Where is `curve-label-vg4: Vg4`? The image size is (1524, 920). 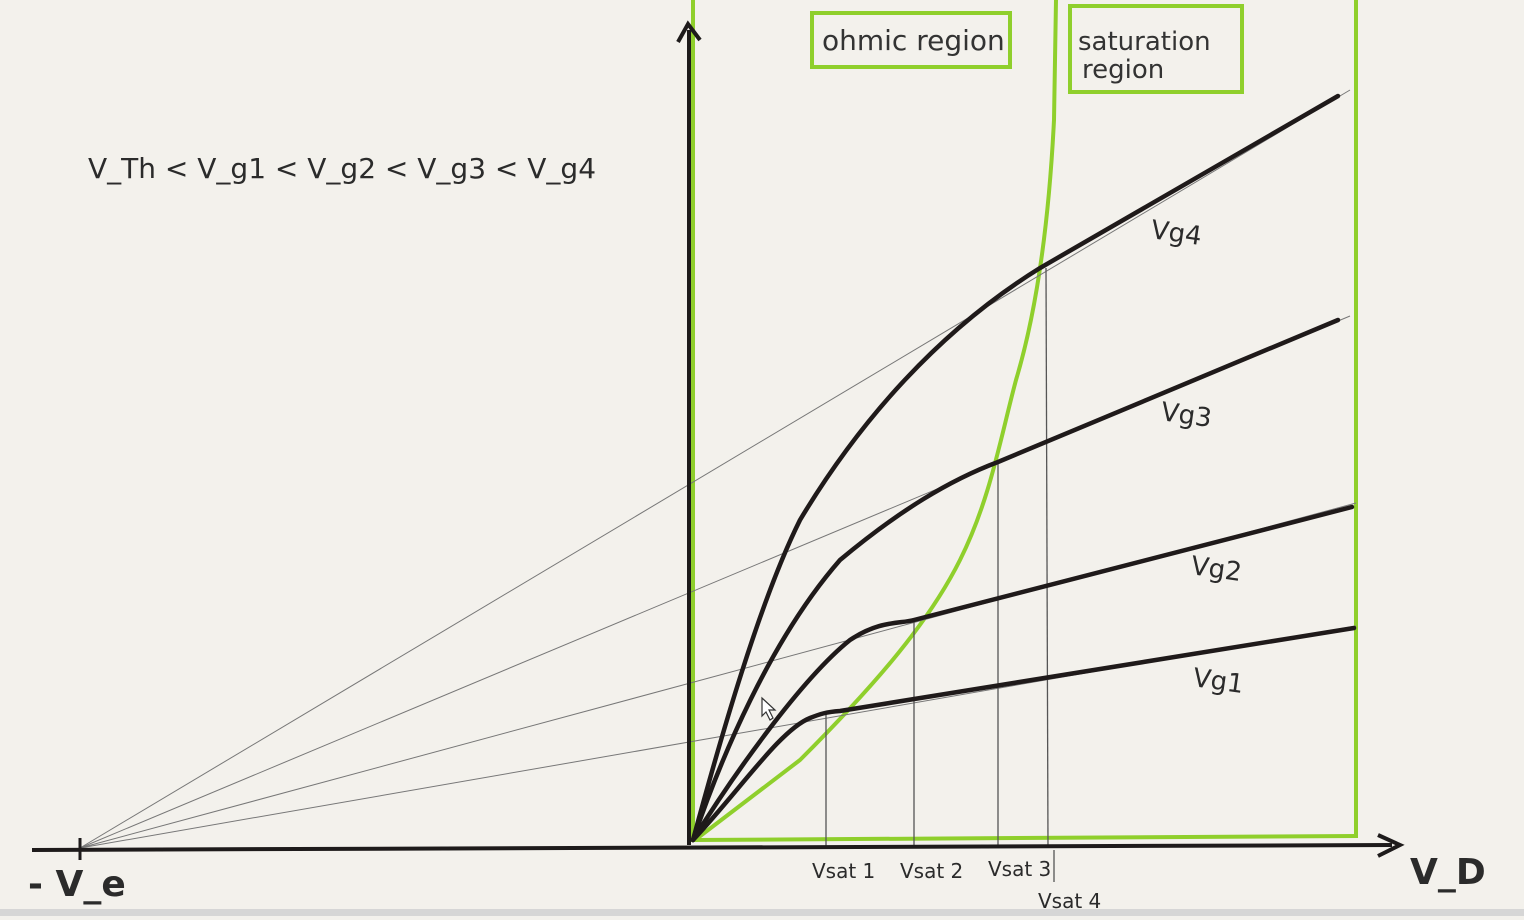
curve-label-vg4: Vg4 is located at coordinates (1176, 233).